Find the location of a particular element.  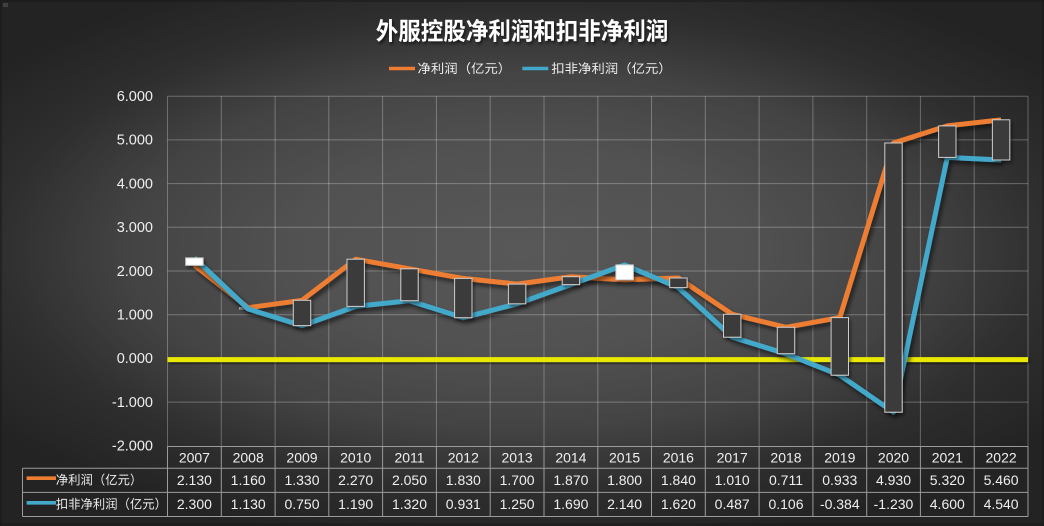

svg-text: 1.690 is located at coordinates (570, 504).